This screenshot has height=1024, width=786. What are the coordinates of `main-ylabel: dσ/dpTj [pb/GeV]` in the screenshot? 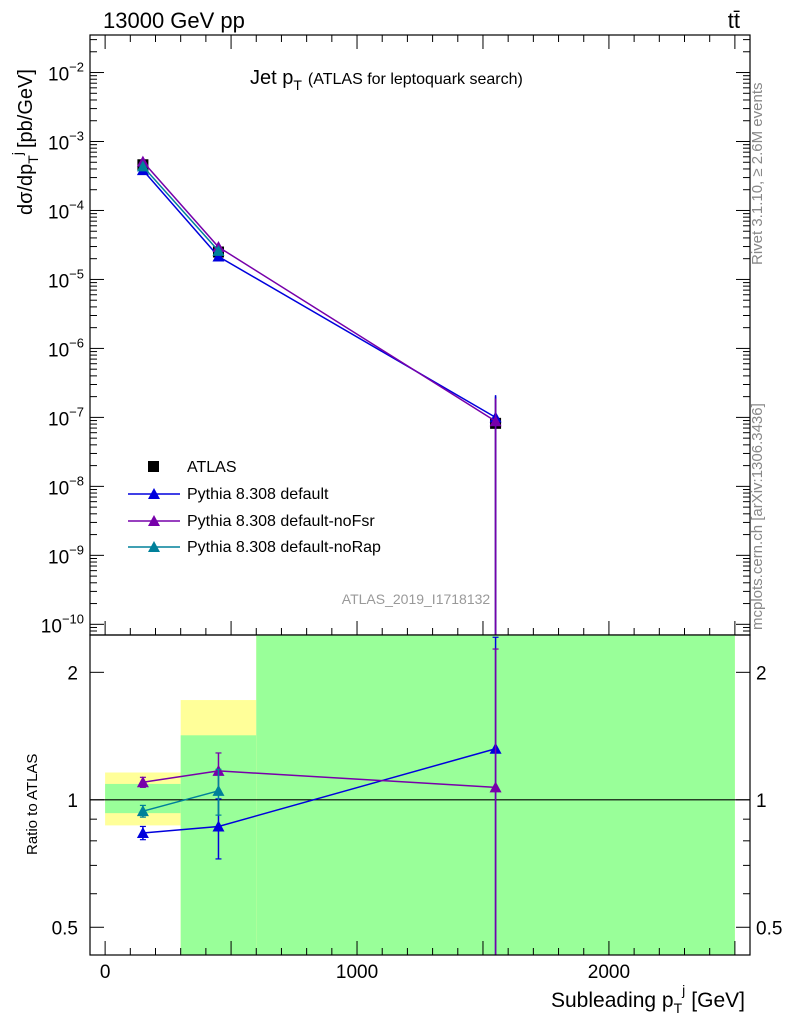 It's located at (25, 142).